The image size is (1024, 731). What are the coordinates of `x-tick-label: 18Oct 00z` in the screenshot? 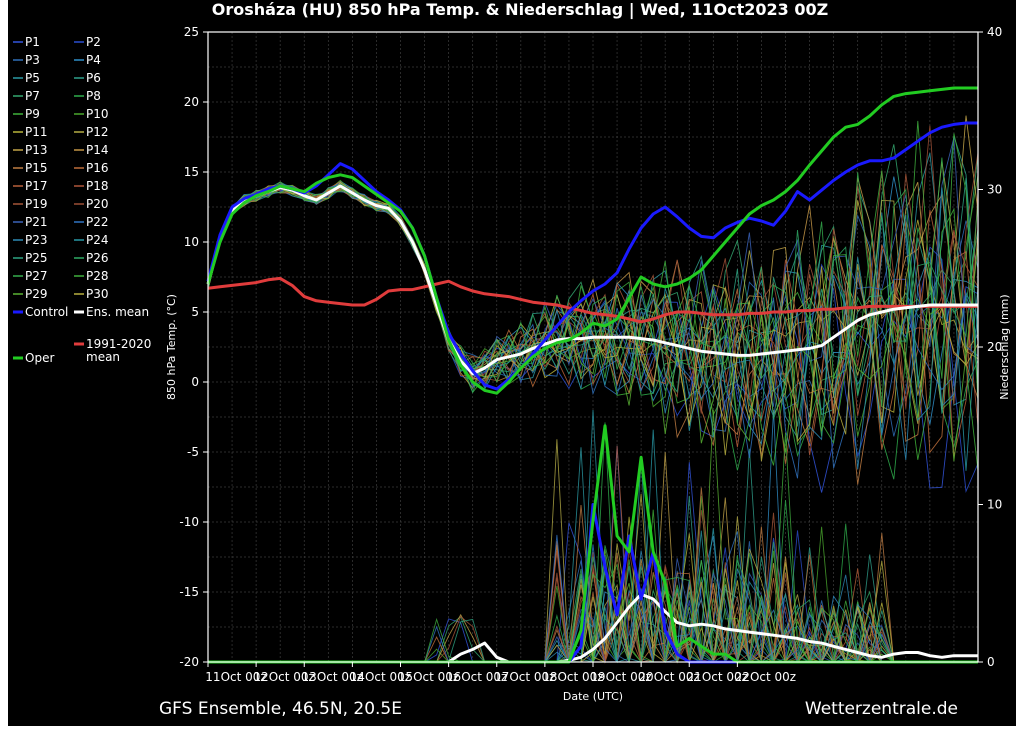 It's located at (572, 677).